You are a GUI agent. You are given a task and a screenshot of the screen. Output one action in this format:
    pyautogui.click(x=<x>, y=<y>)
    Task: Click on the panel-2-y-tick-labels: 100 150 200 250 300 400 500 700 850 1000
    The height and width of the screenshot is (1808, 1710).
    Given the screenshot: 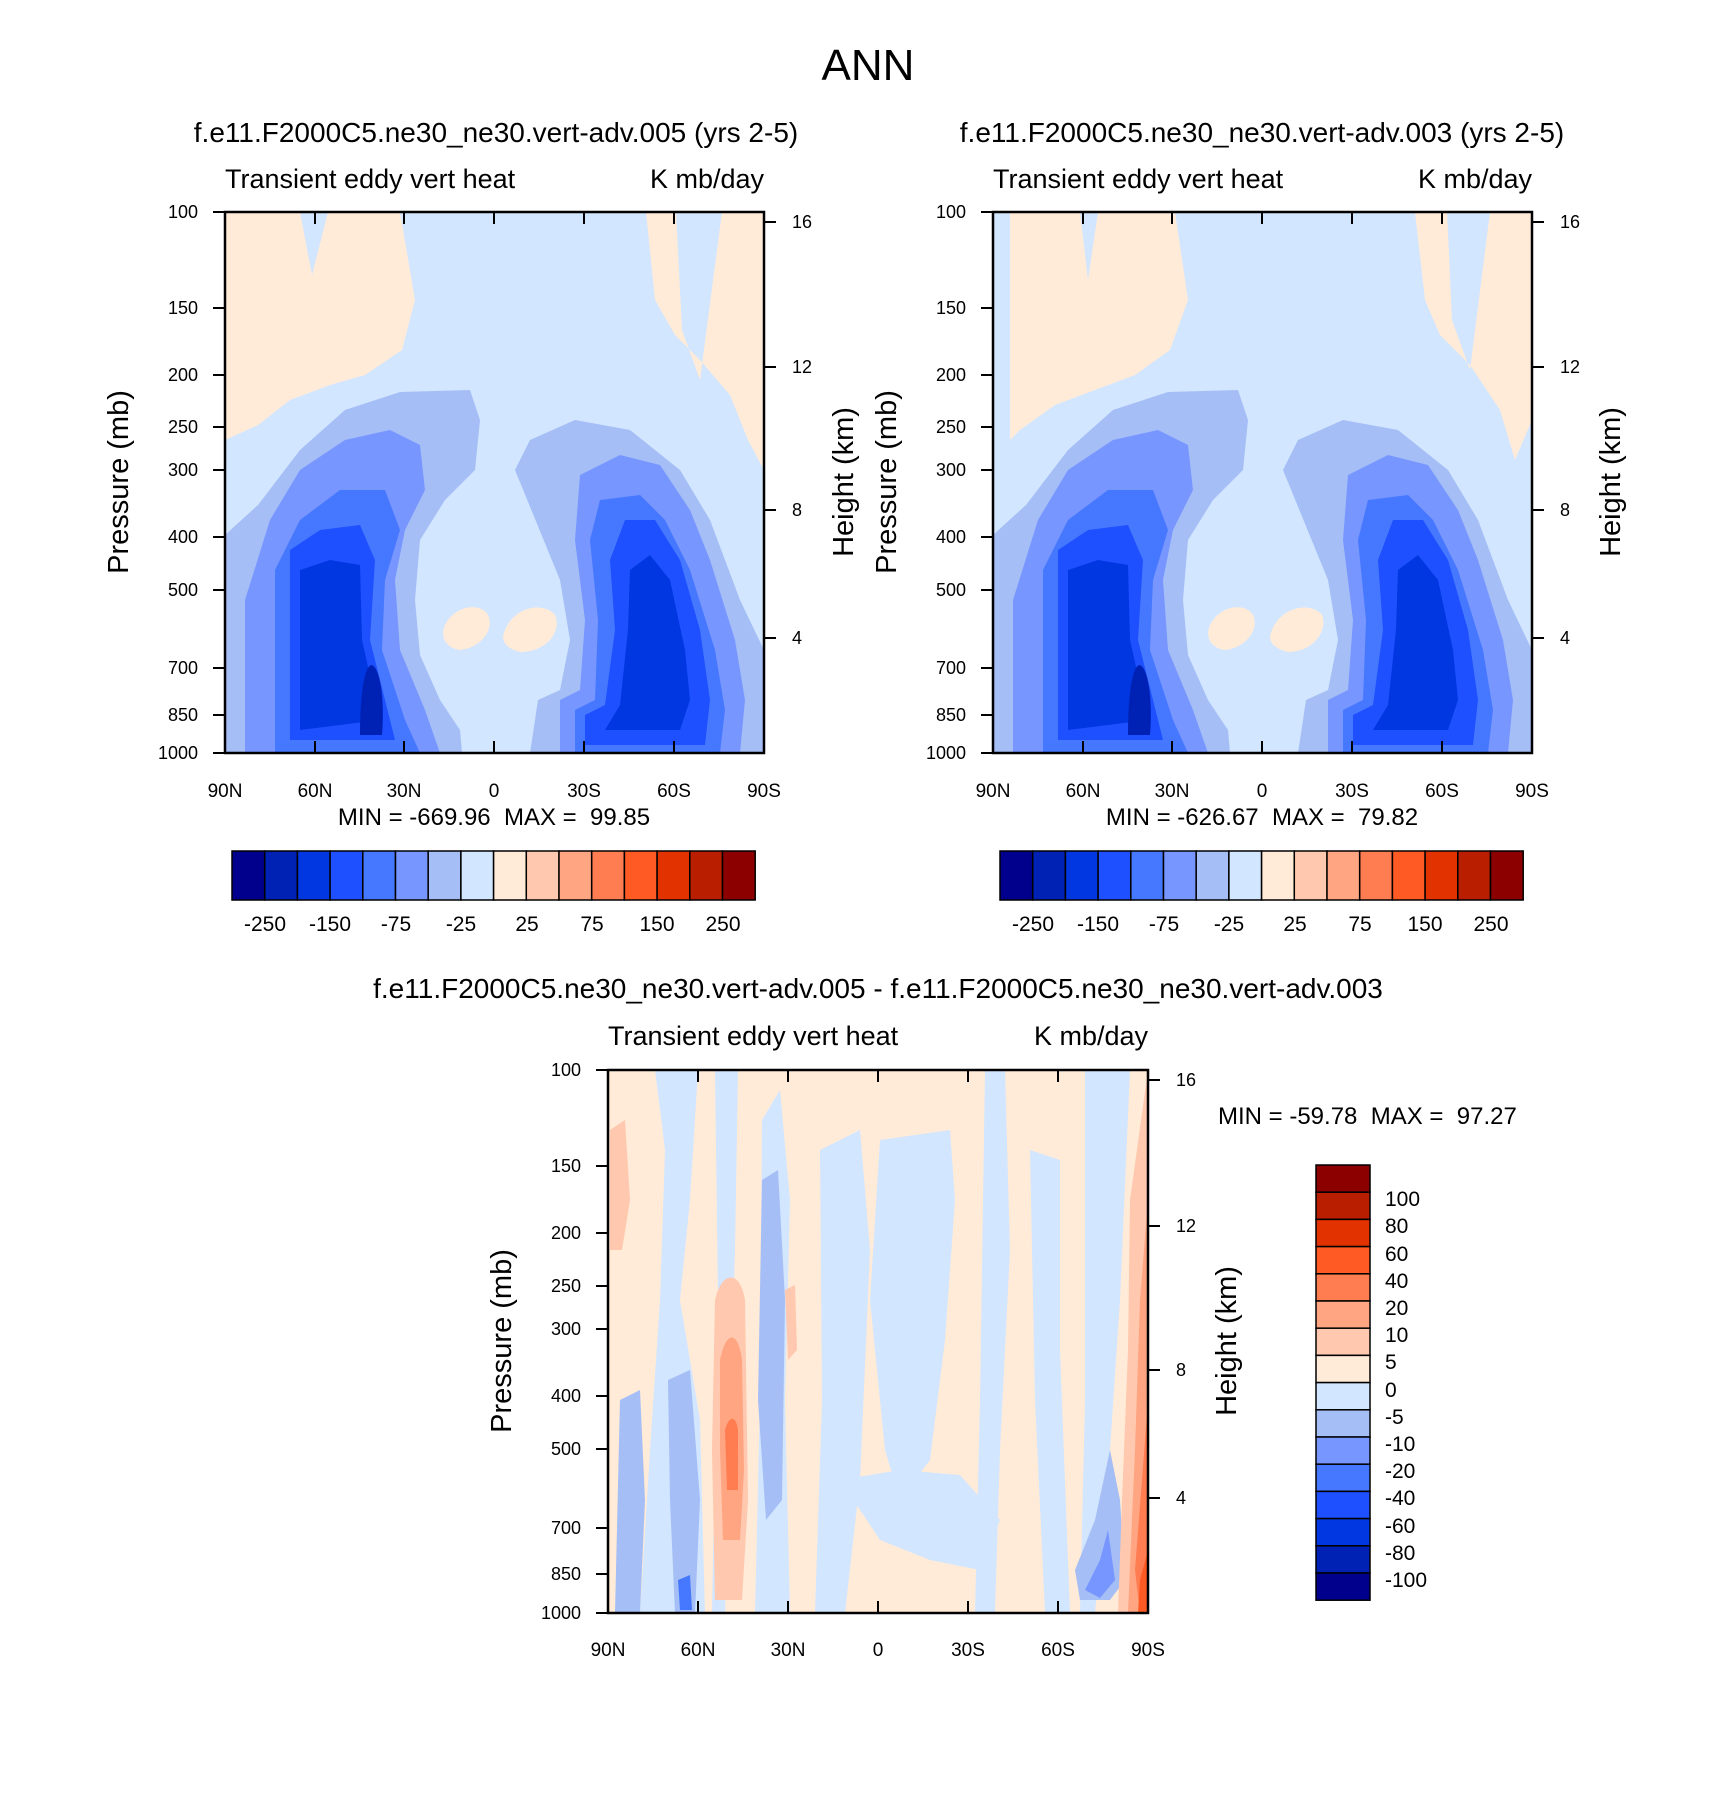 What is the action you would take?
    pyautogui.click(x=946, y=482)
    